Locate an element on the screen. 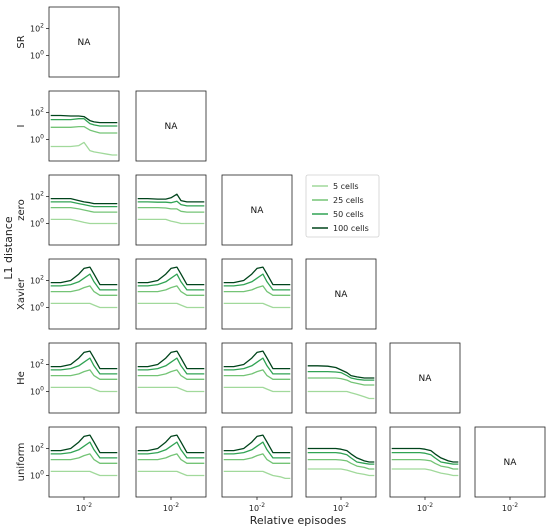 This screenshot has width=550, height=530. panel-xavier-zero is located at coordinates (257, 294).